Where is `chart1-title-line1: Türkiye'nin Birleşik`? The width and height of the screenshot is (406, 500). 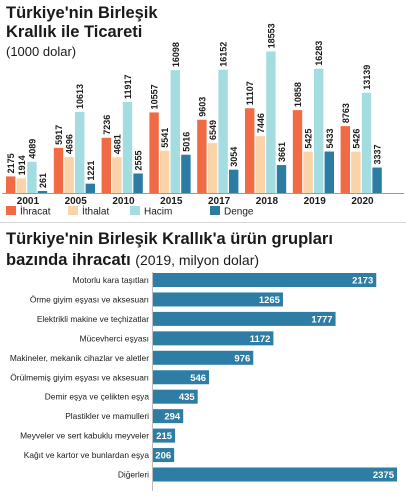
chart1-title-line1: Türkiye'nin Birleşik is located at coordinates (82, 13).